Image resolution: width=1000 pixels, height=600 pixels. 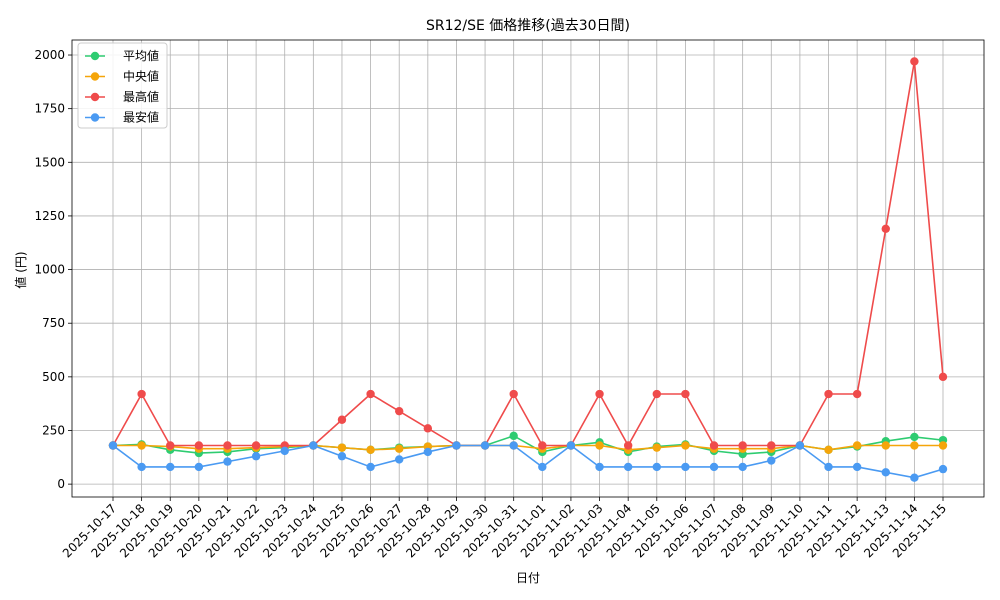 I want to click on y-tick-label: 0, so click(x=61, y=484).